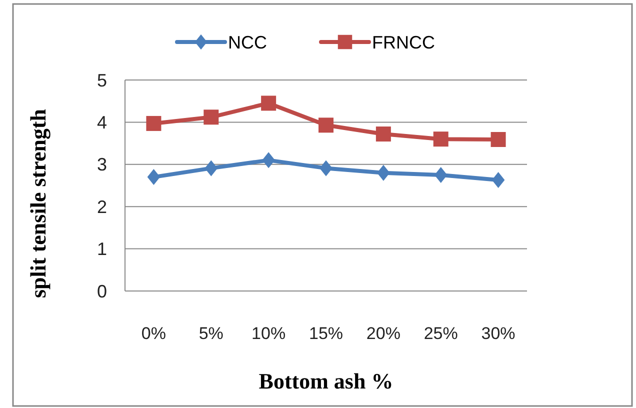 This screenshot has height=408, width=636. Describe the element at coordinates (101, 122) in the screenshot. I see `y-tick-label: 4` at that location.